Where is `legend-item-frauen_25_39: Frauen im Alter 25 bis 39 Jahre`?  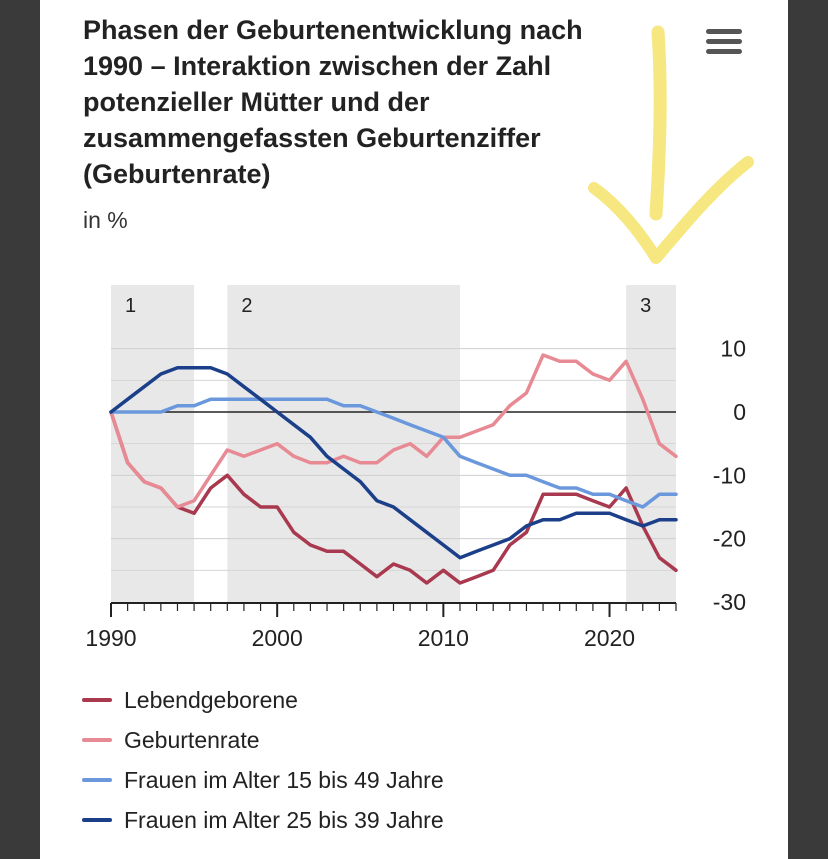
legend-item-frauen_25_39: Frauen im Alter 25 bis 39 Jahre is located at coordinates (263, 820).